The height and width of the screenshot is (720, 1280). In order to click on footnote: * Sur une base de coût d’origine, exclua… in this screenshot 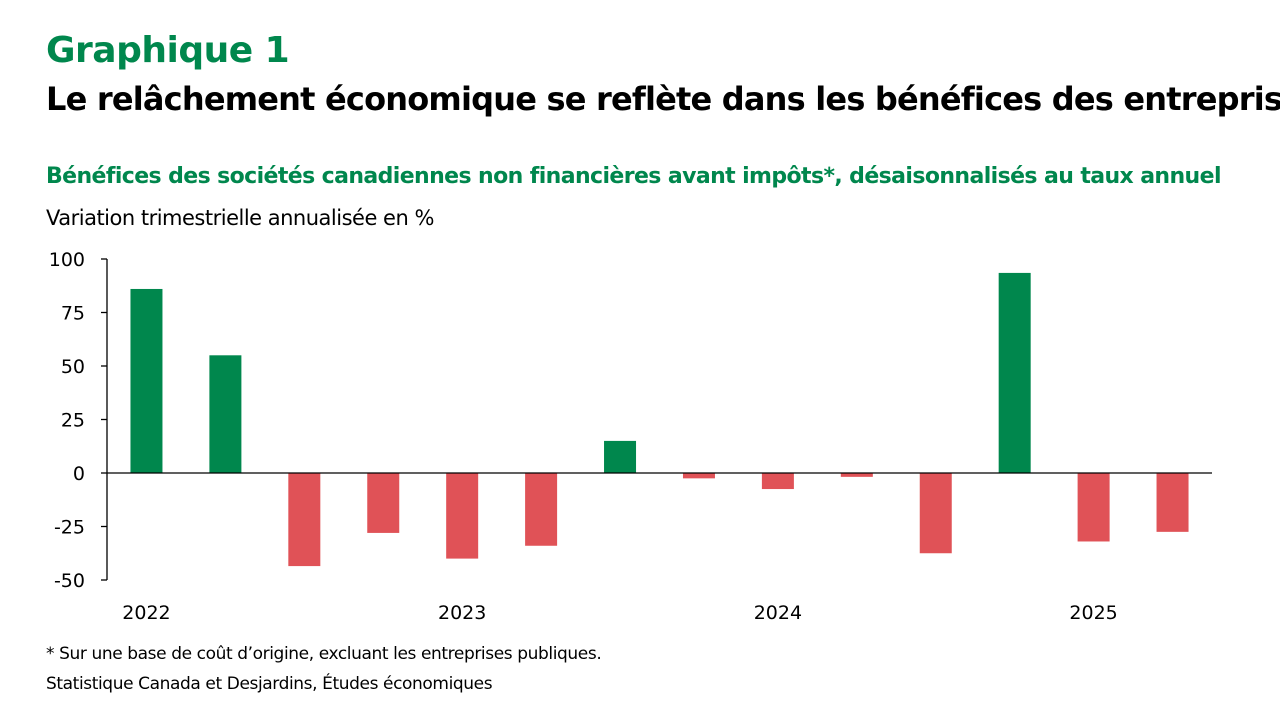, I will do `click(324, 654)`.